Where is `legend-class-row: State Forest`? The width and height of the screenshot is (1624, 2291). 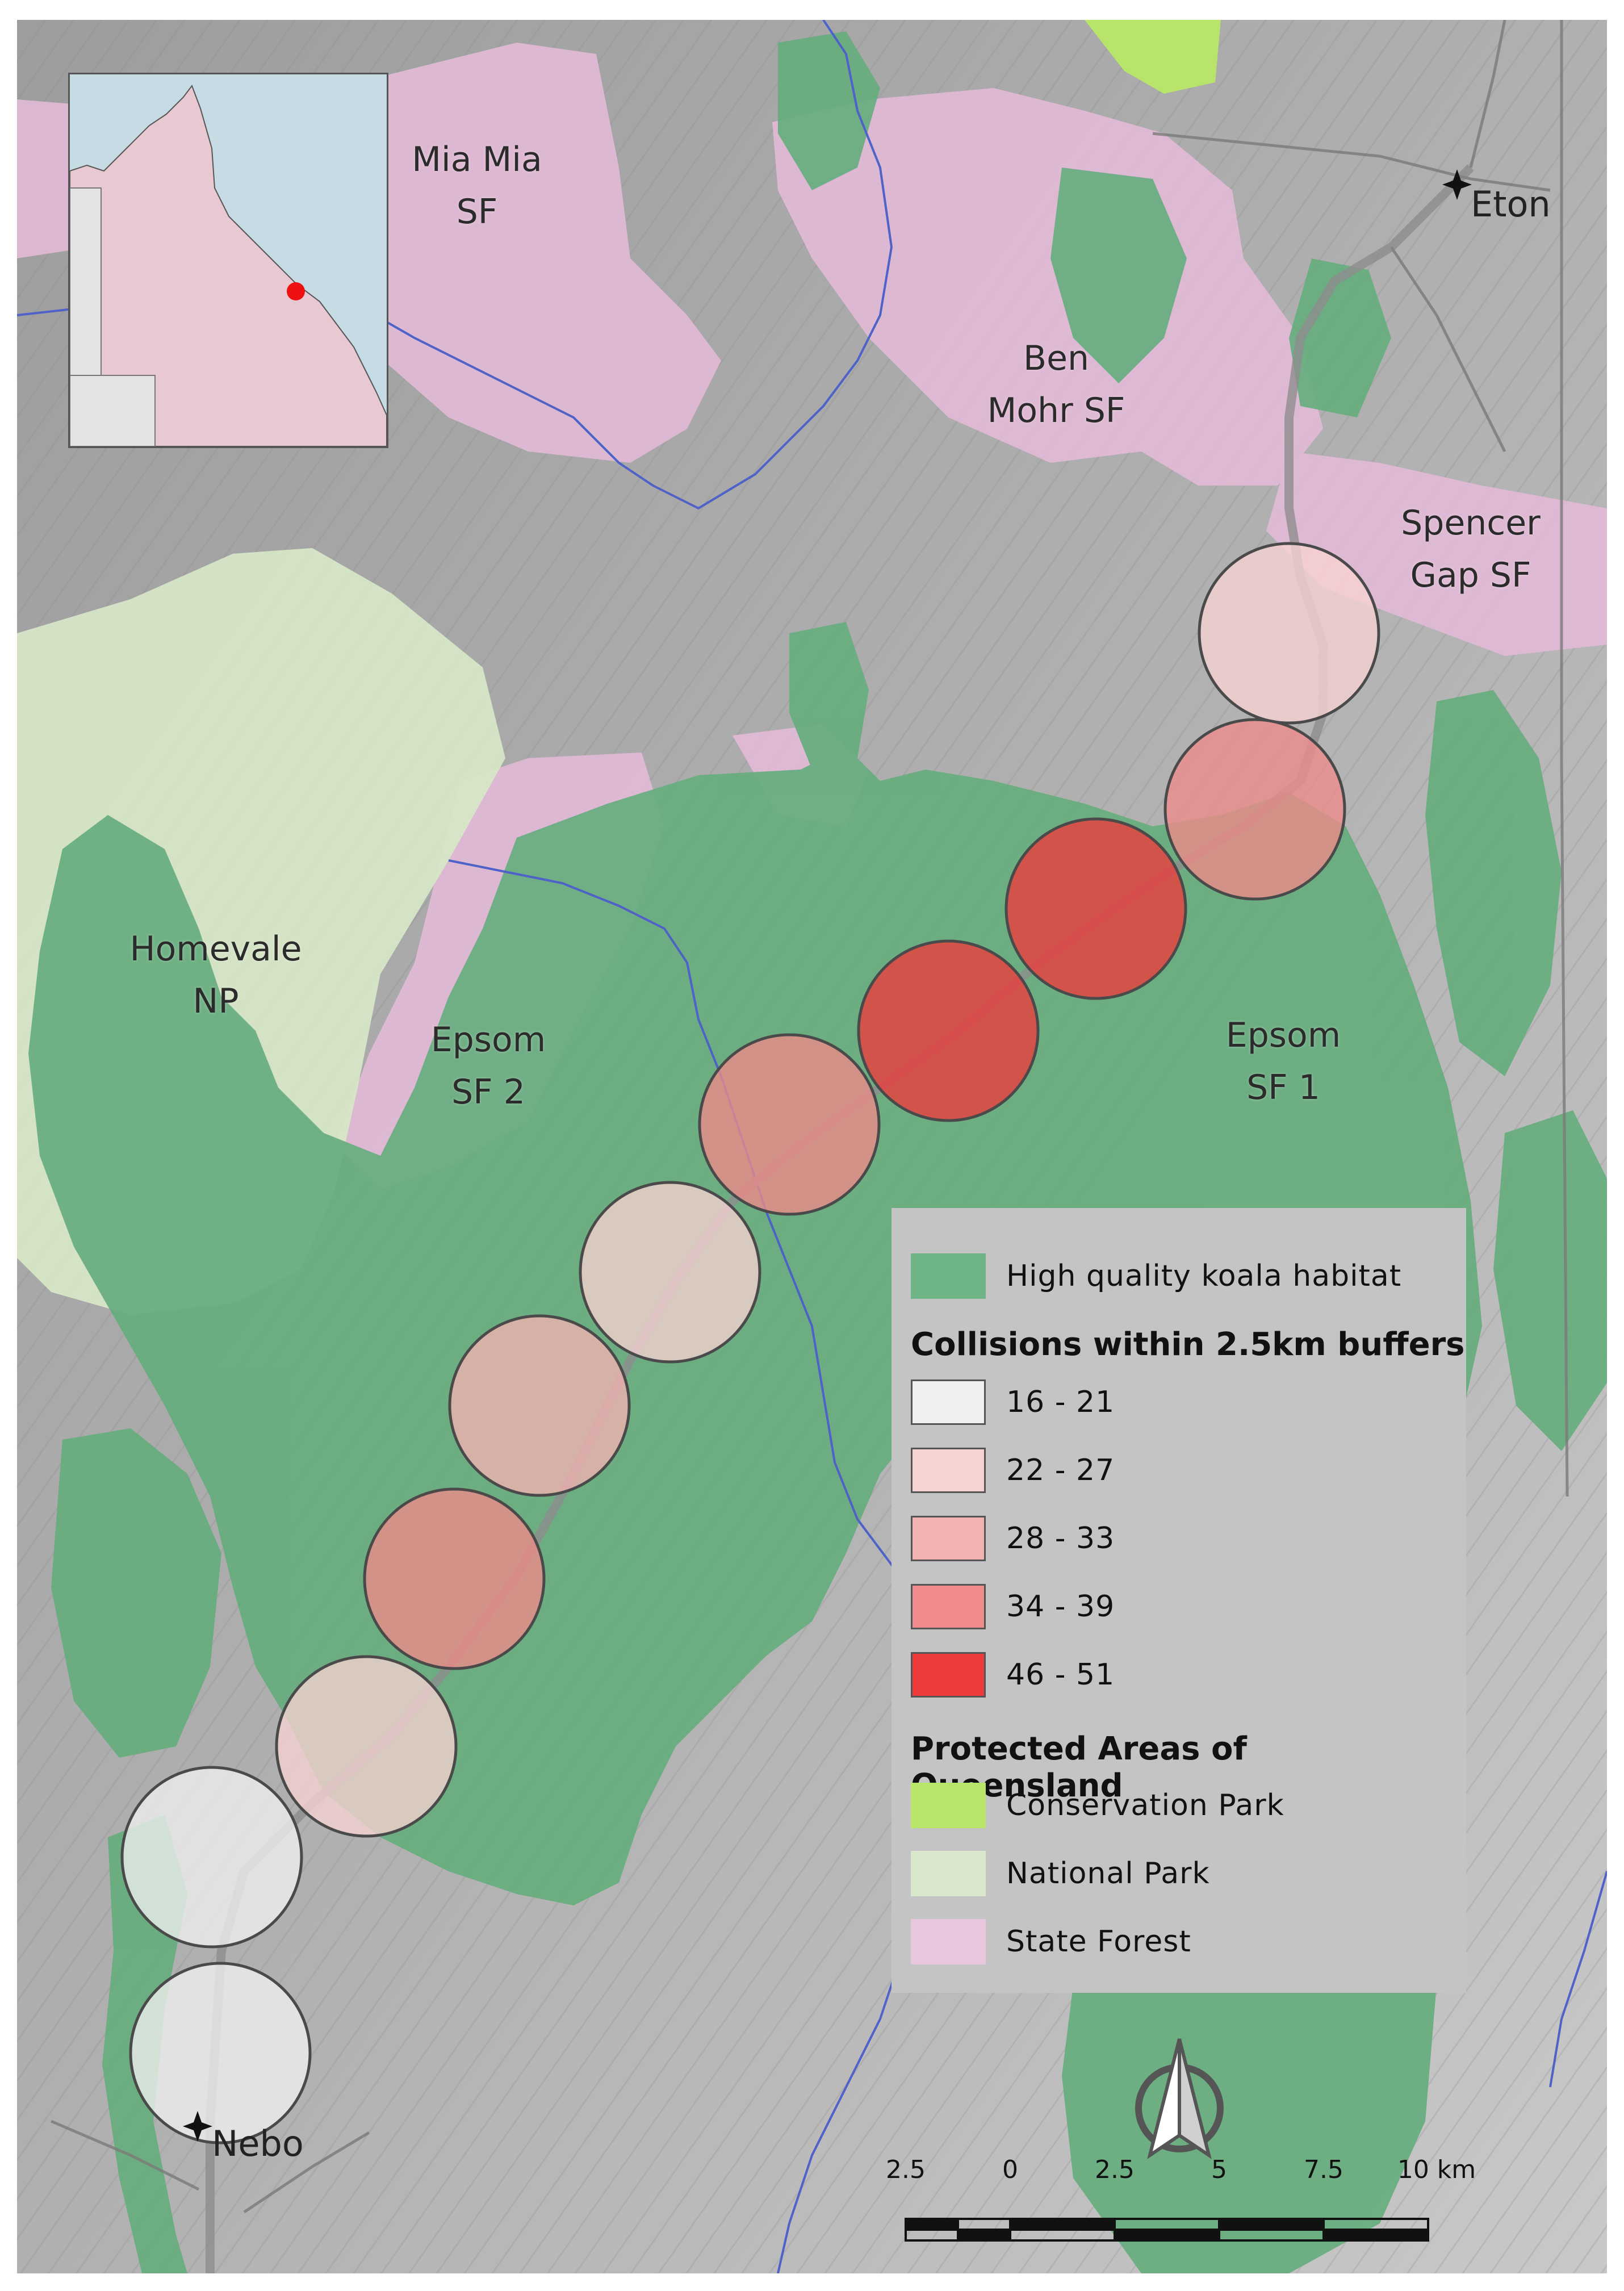 legend-class-row: State Forest is located at coordinates (1051, 1942).